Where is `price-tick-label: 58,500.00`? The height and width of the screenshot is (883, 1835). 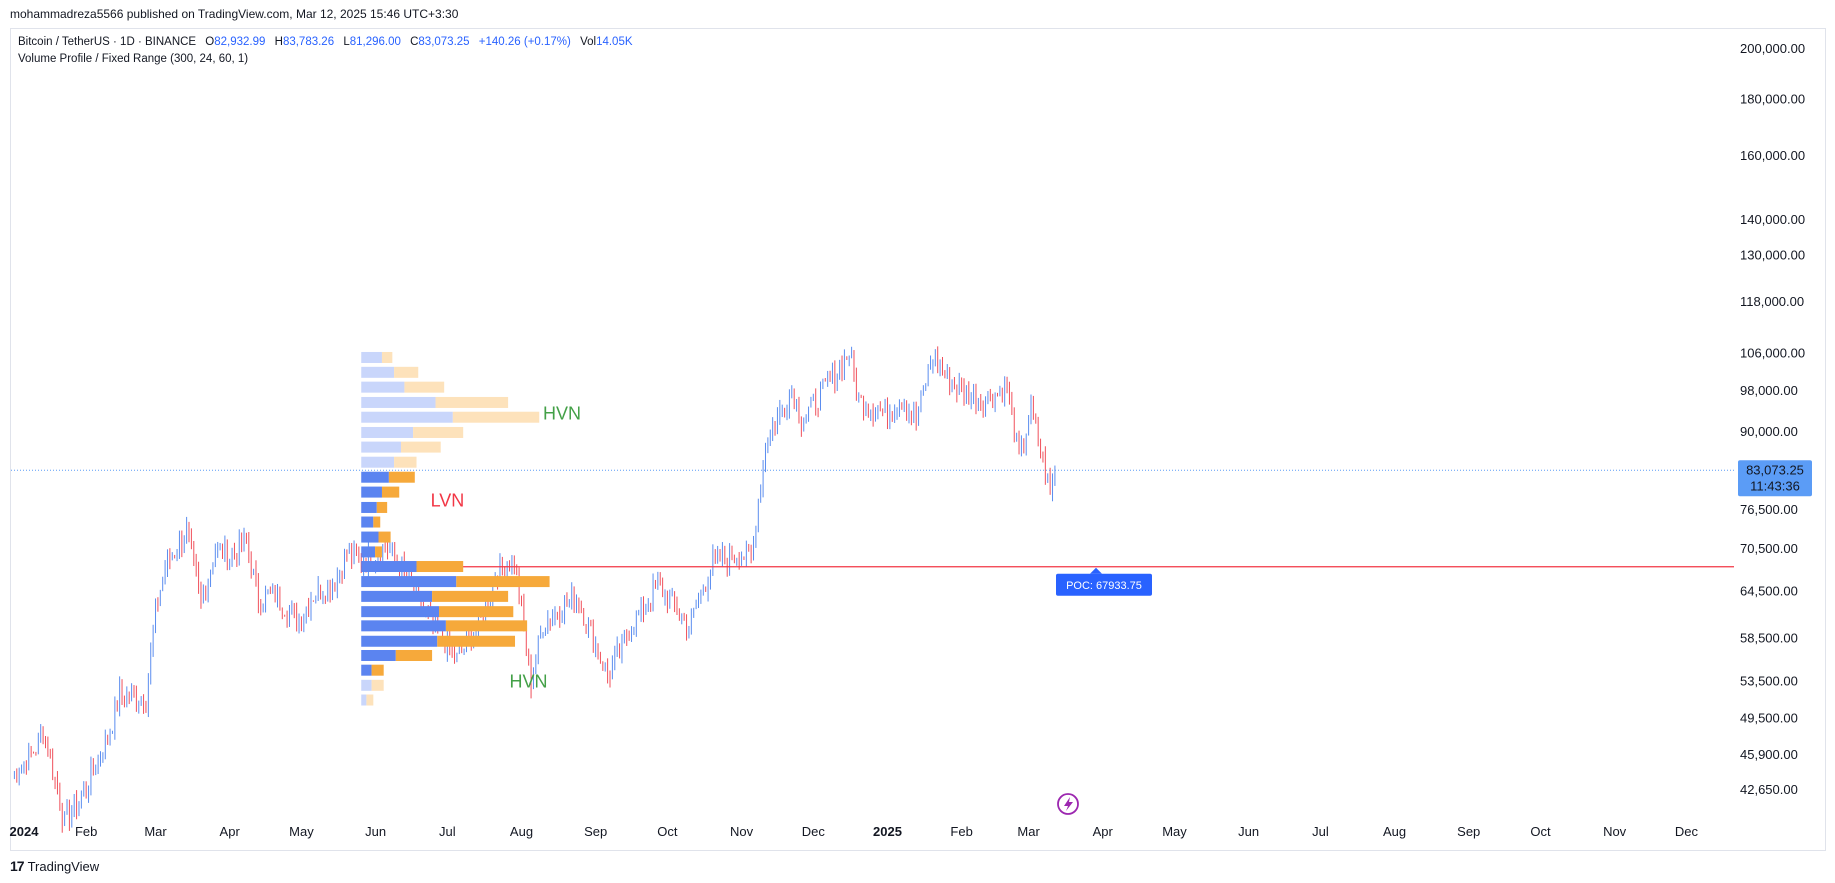 price-tick-label: 58,500.00 is located at coordinates (1769, 637).